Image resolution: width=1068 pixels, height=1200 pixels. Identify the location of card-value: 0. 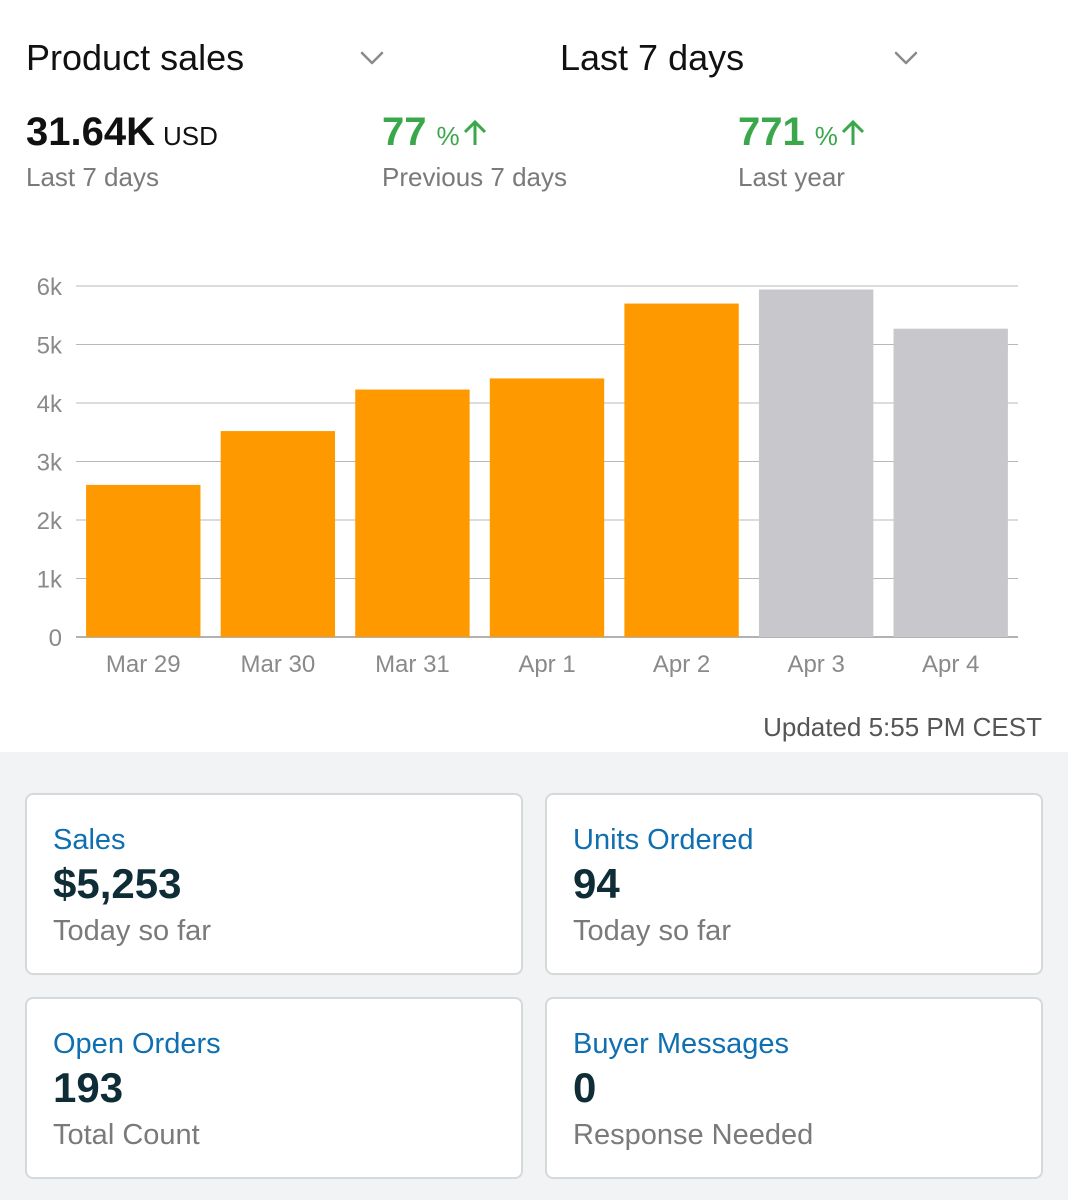
(585, 1087).